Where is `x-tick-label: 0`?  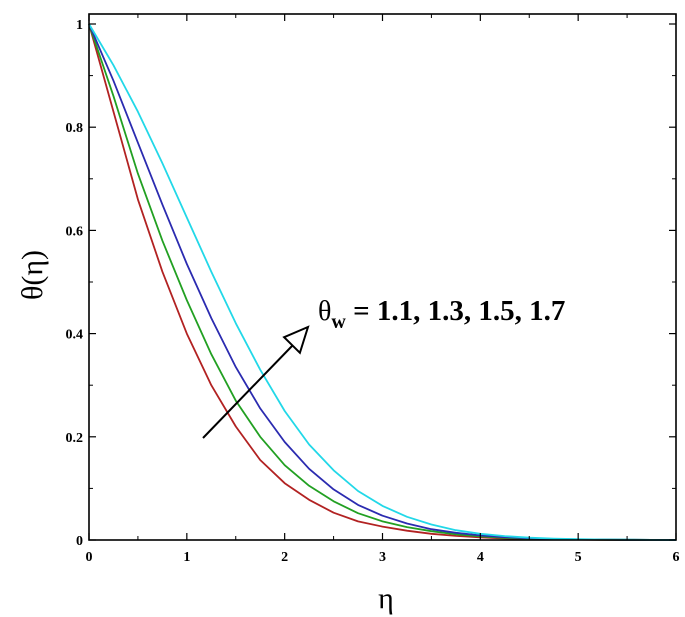 x-tick-label: 0 is located at coordinates (89, 557).